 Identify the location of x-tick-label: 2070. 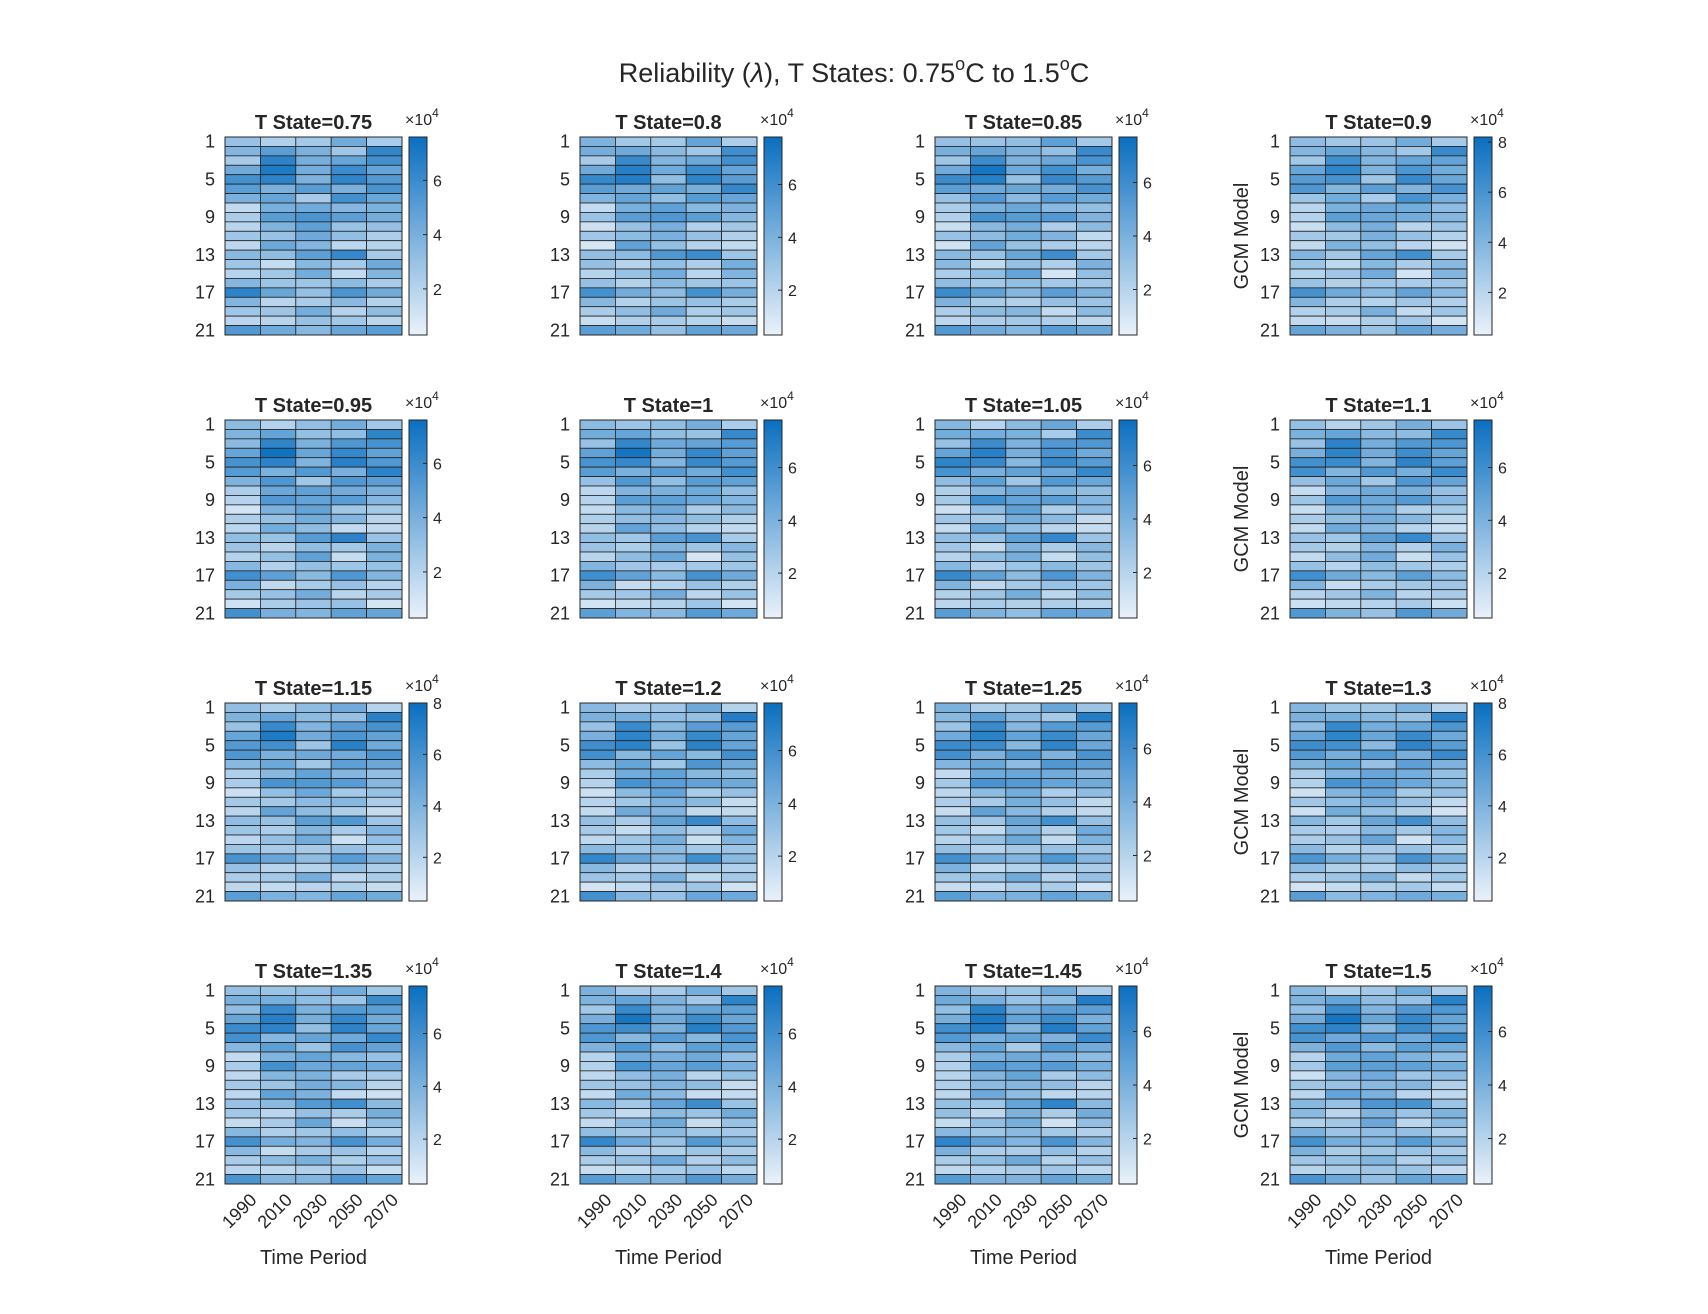
(381, 1211).